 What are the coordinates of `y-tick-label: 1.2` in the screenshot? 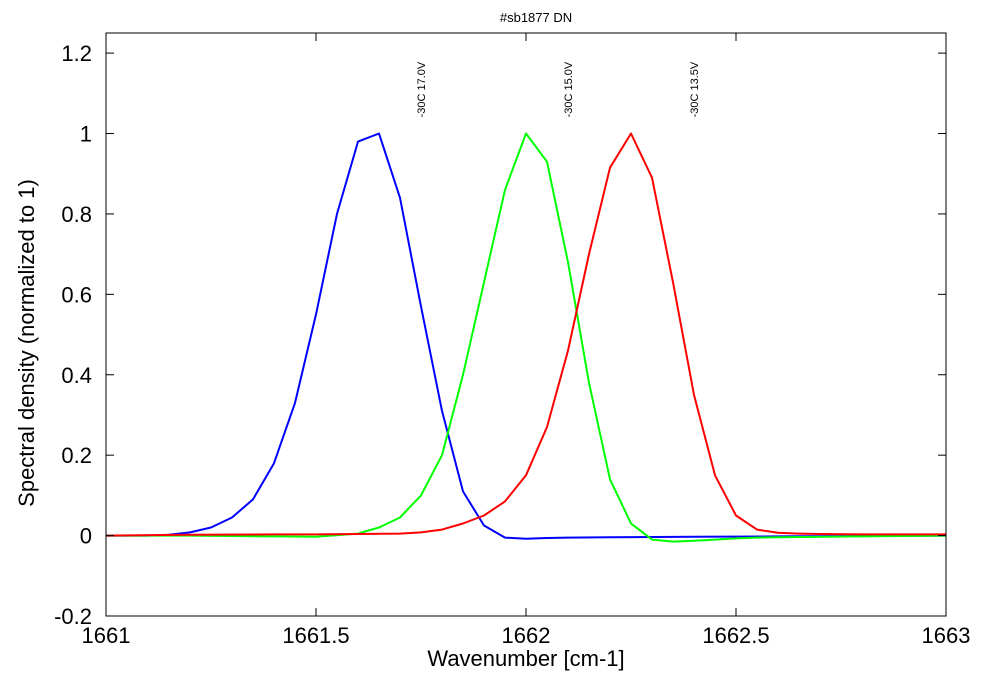 It's located at (76, 53).